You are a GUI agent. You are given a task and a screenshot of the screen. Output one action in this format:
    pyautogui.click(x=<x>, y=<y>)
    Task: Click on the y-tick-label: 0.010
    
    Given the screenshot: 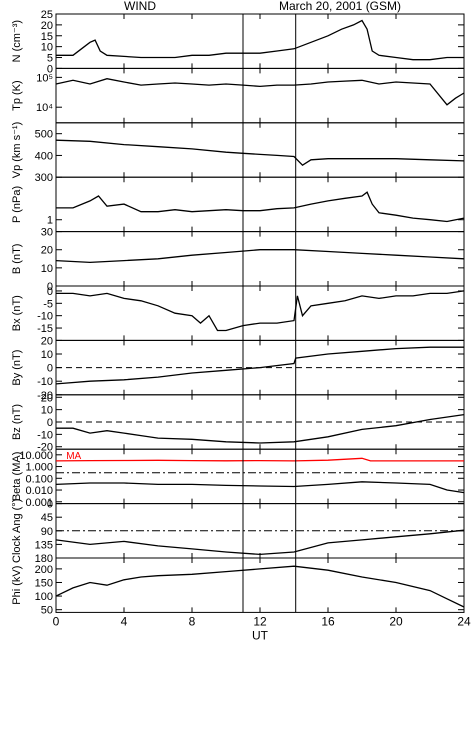 What is the action you would take?
    pyautogui.click(x=39, y=491)
    